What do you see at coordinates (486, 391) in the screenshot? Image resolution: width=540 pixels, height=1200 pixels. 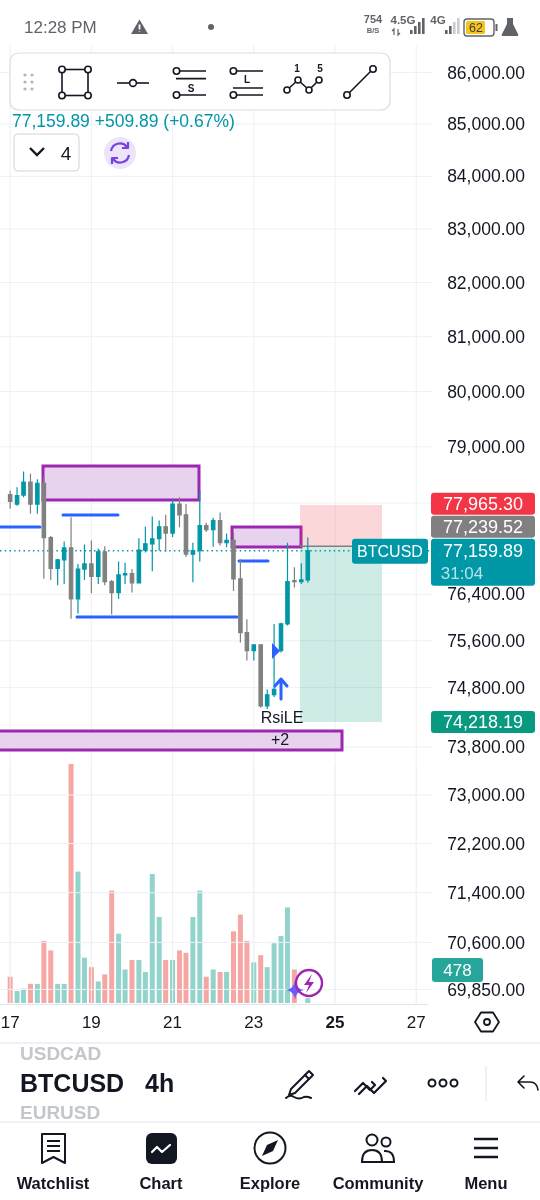 I see `y-tick-label: 80,000.00` at bounding box center [486, 391].